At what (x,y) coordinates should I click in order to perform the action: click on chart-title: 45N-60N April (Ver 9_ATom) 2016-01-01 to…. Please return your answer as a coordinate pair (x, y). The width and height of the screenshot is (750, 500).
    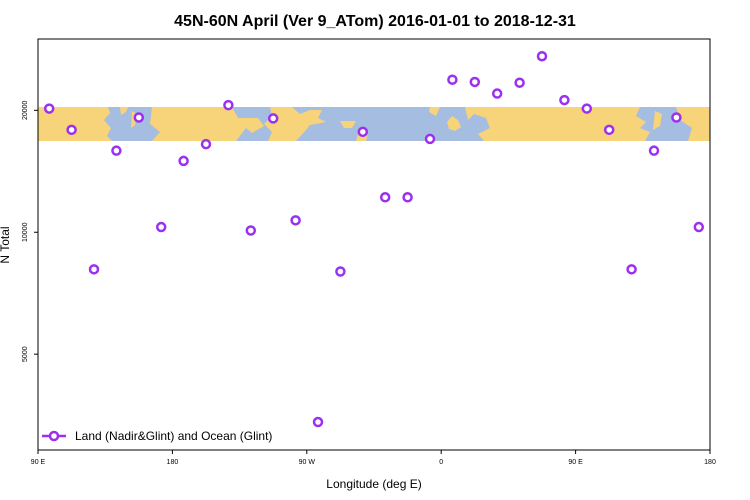
    Looking at the image, I should click on (375, 21).